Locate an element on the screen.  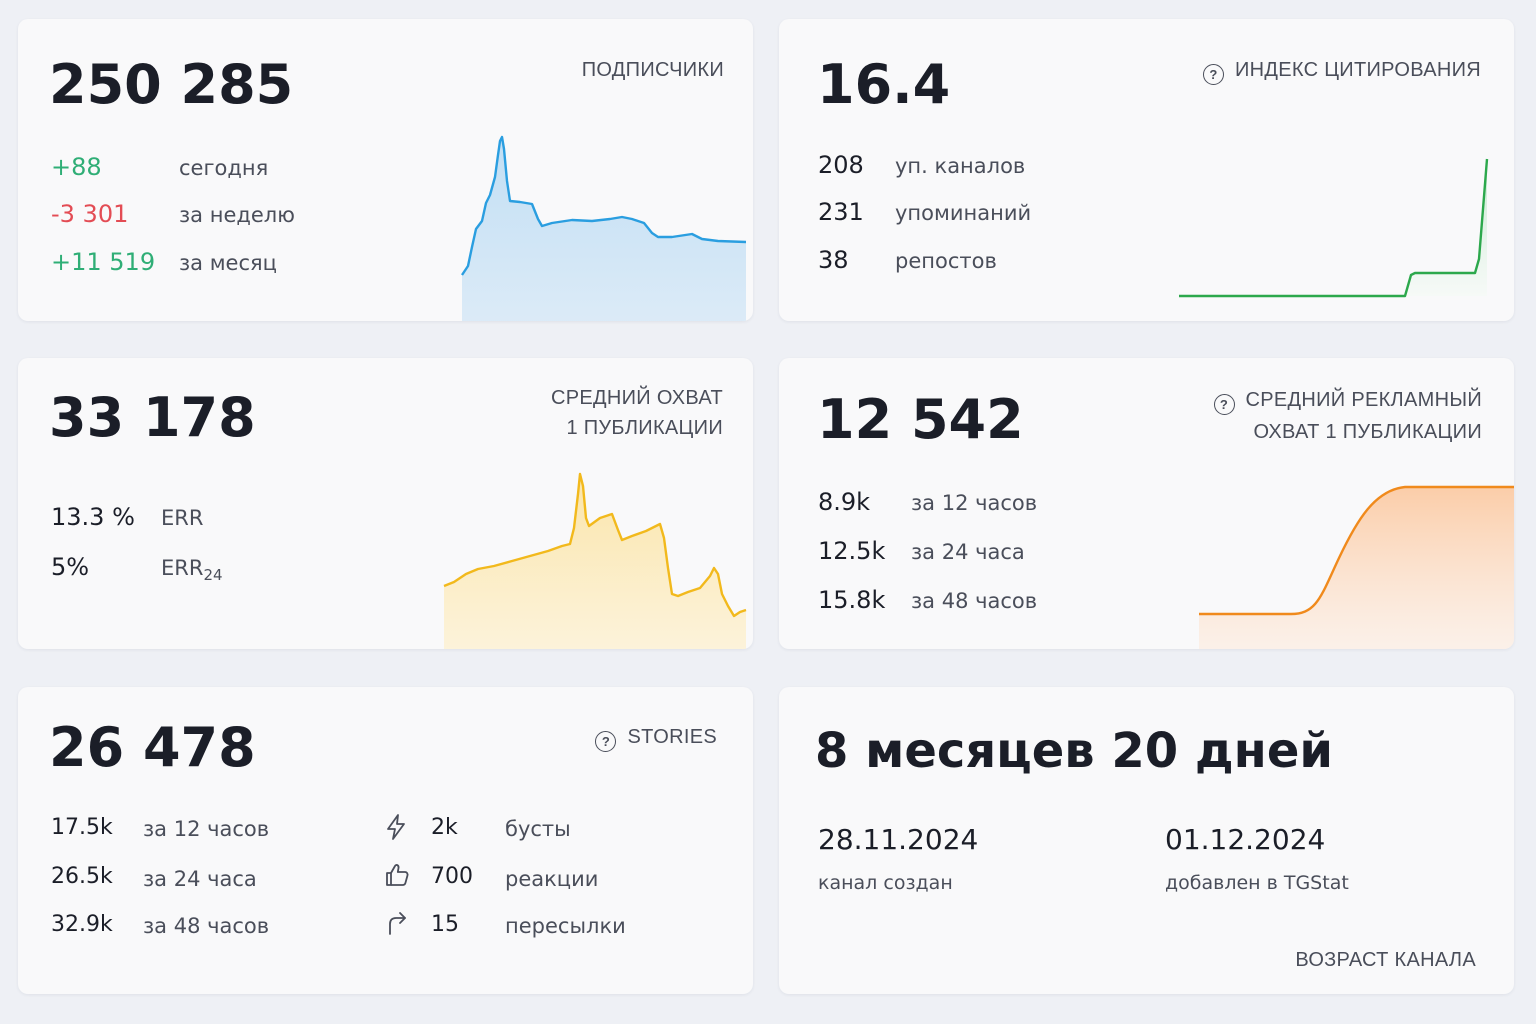
stories-value: 26 478 is located at coordinates (152, 747).